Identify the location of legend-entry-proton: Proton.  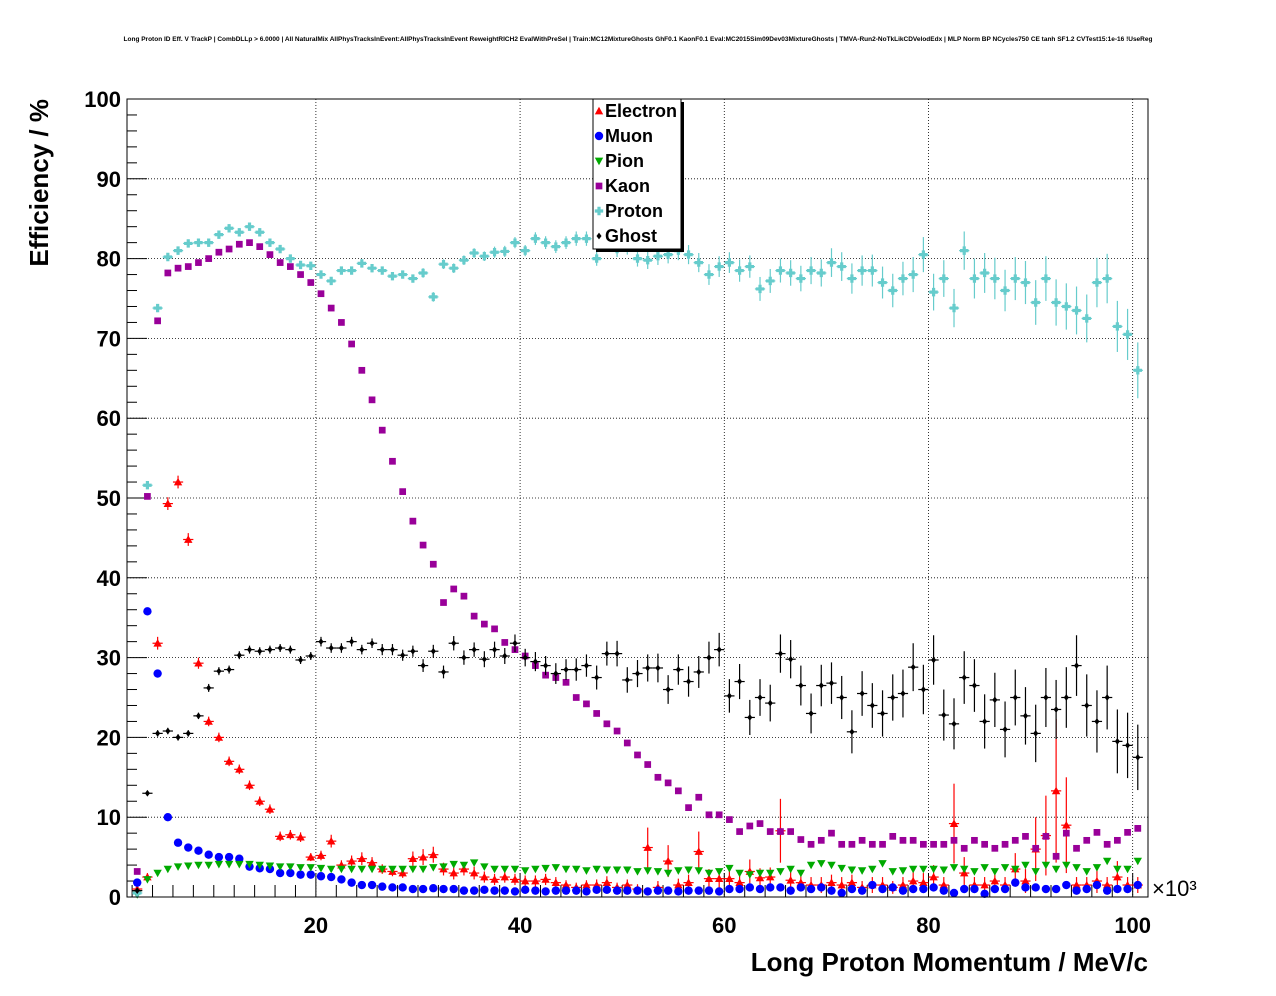
(628, 211).